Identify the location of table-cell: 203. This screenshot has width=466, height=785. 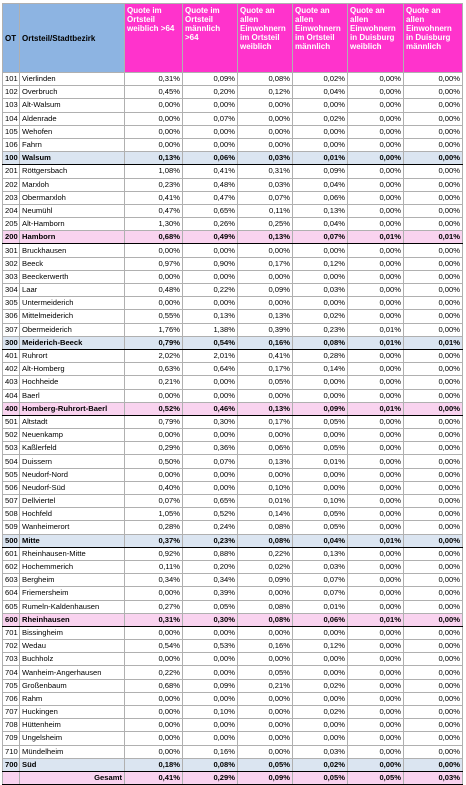
(11, 197).